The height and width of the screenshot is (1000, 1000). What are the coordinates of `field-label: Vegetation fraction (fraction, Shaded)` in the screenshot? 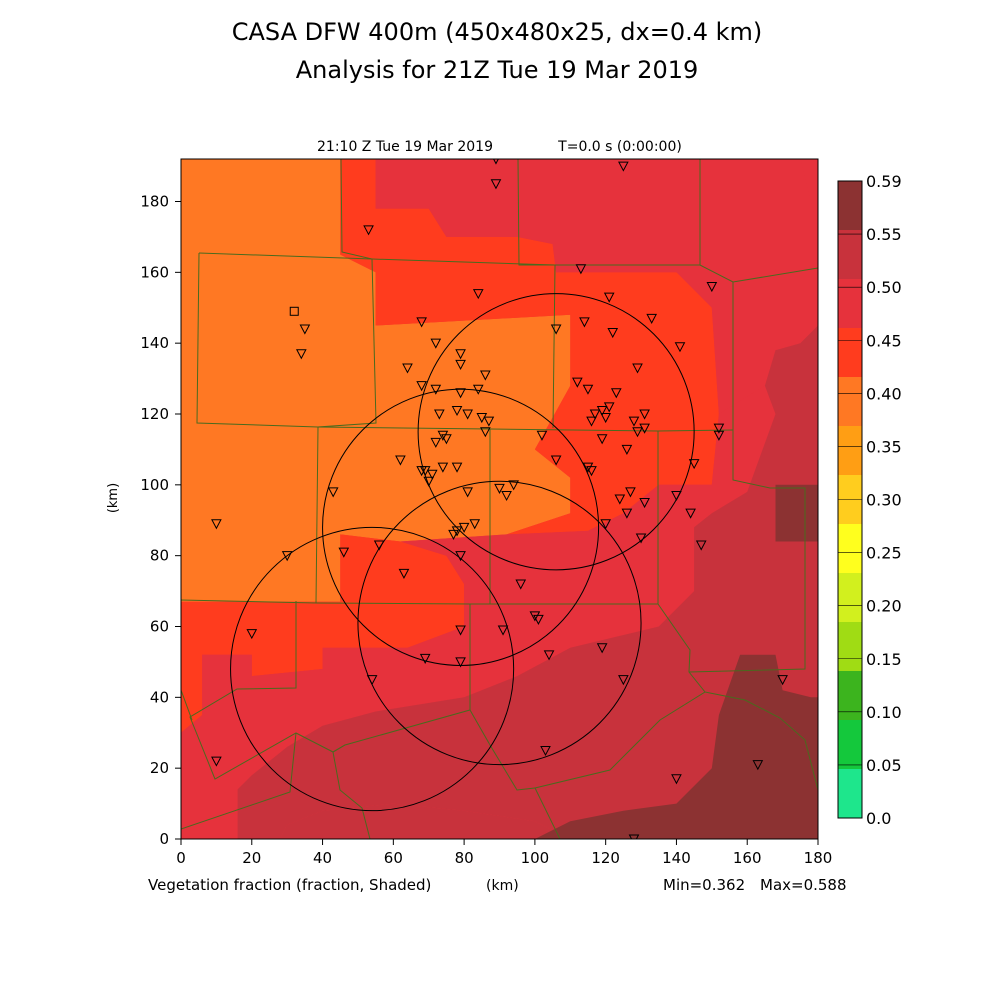 It's located at (289, 885).